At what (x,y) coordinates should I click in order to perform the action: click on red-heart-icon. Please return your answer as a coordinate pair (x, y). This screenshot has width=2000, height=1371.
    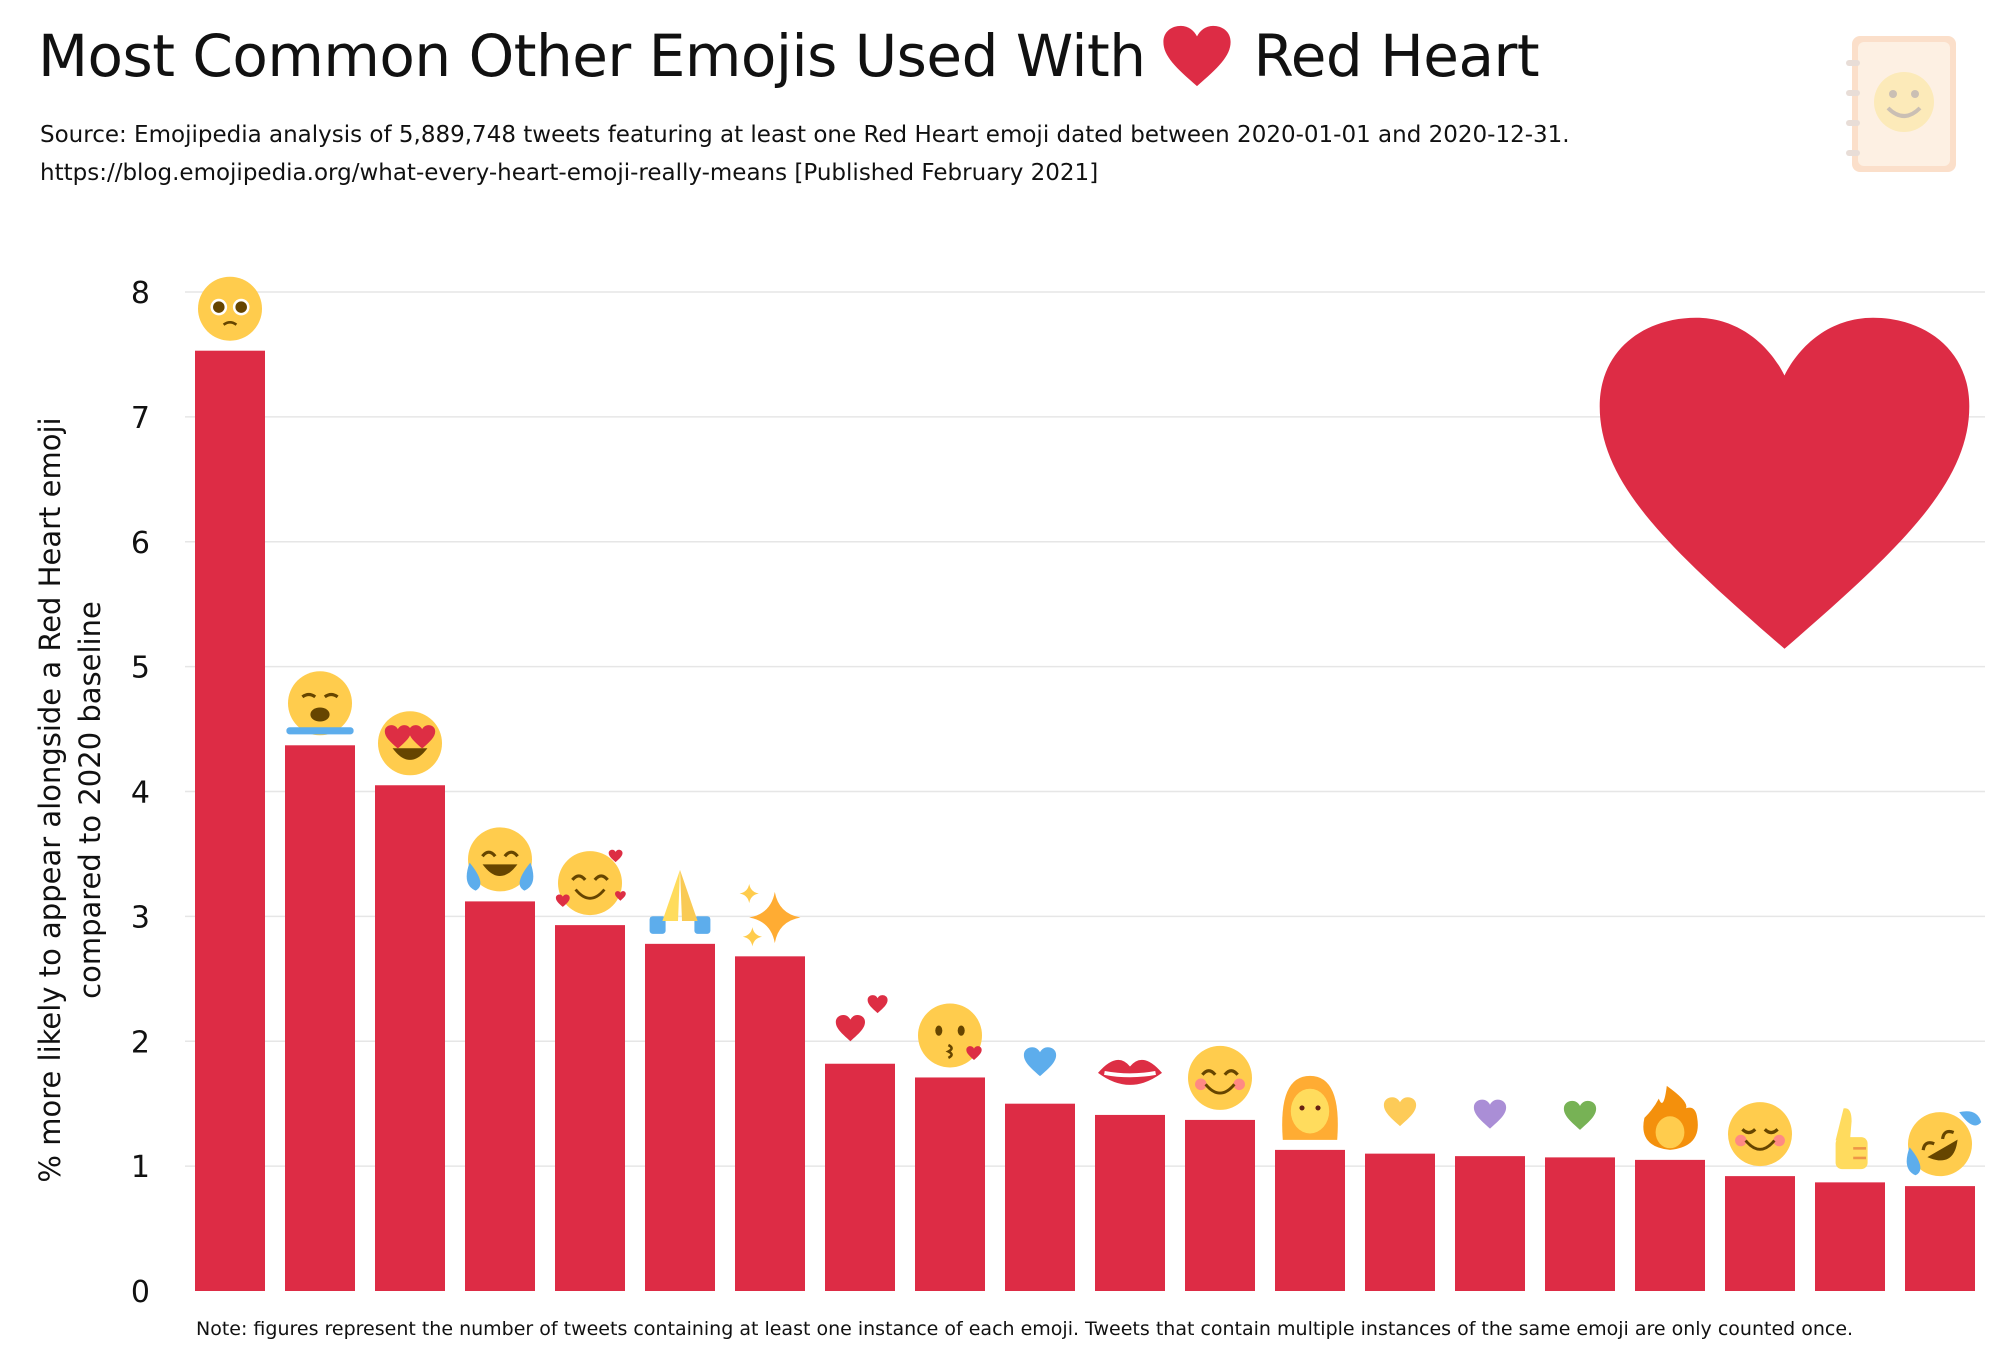
    Looking at the image, I should click on (1196, 56).